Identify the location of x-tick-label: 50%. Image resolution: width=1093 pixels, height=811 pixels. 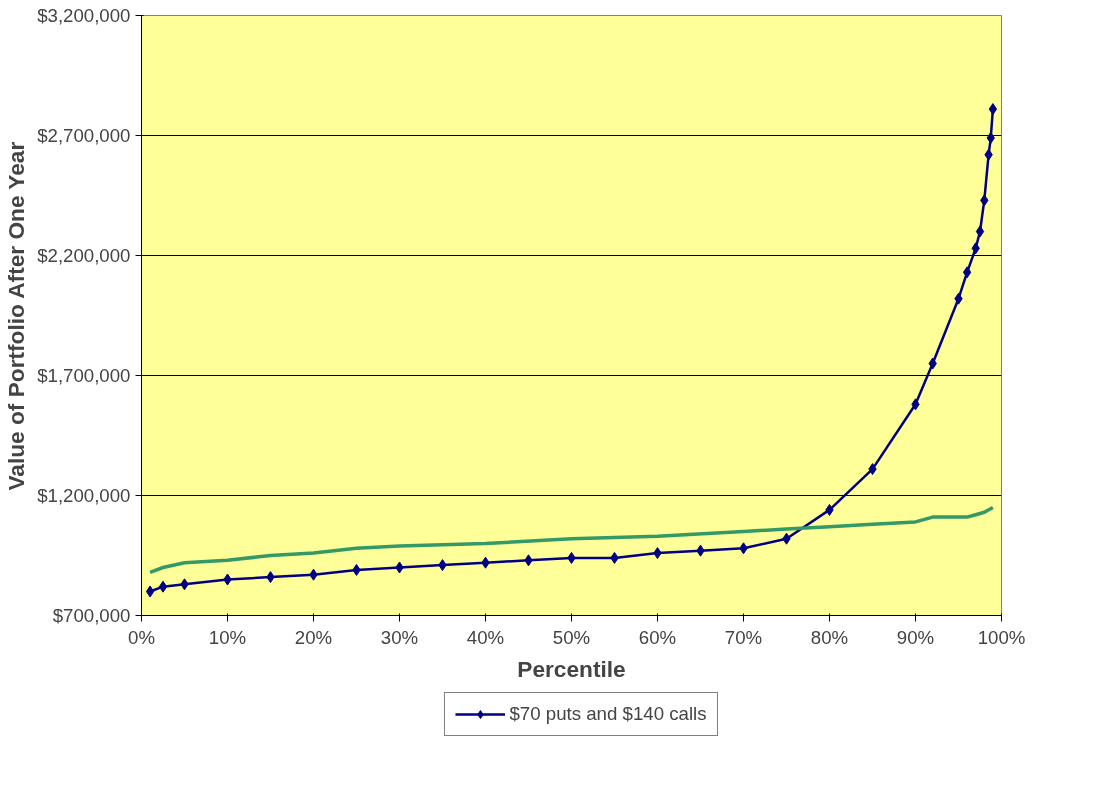
(571, 637).